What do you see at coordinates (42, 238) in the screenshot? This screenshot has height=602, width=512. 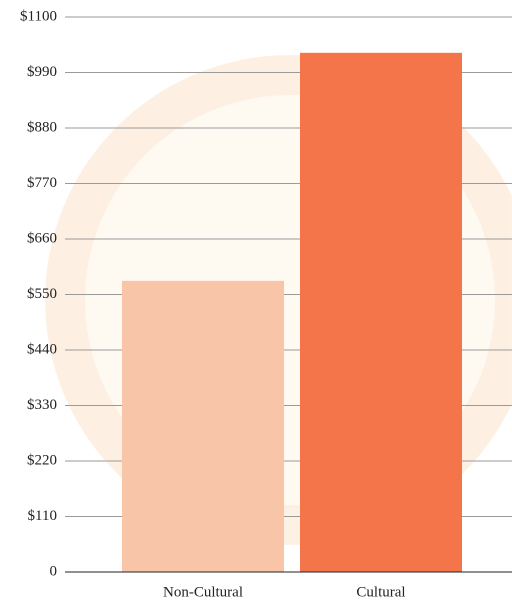 I see `y-tick-label: $660` at bounding box center [42, 238].